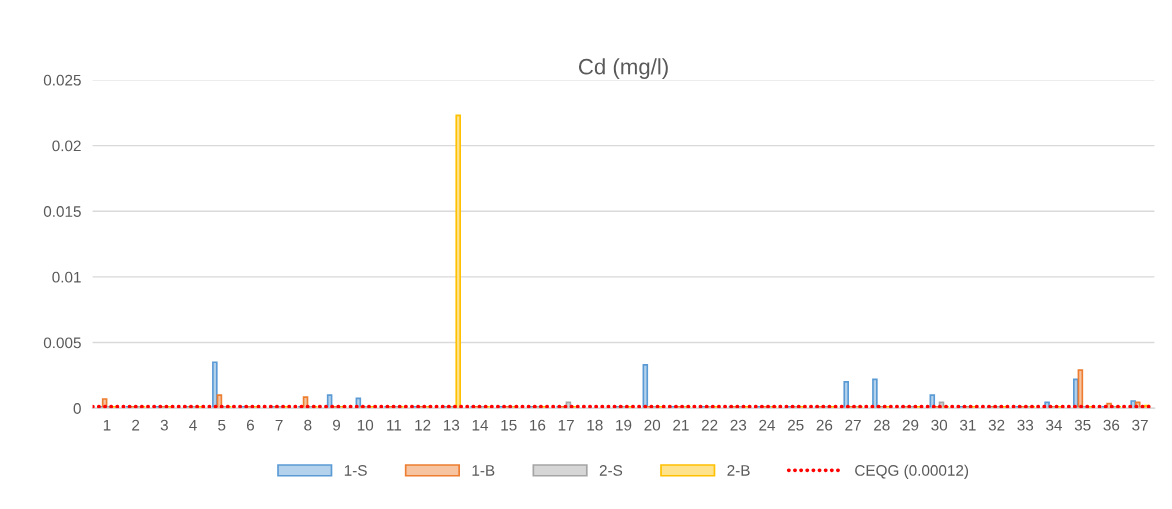 This screenshot has width=1172, height=509. Describe the element at coordinates (222, 425) in the screenshot. I see `x-tick-label: 5` at that location.